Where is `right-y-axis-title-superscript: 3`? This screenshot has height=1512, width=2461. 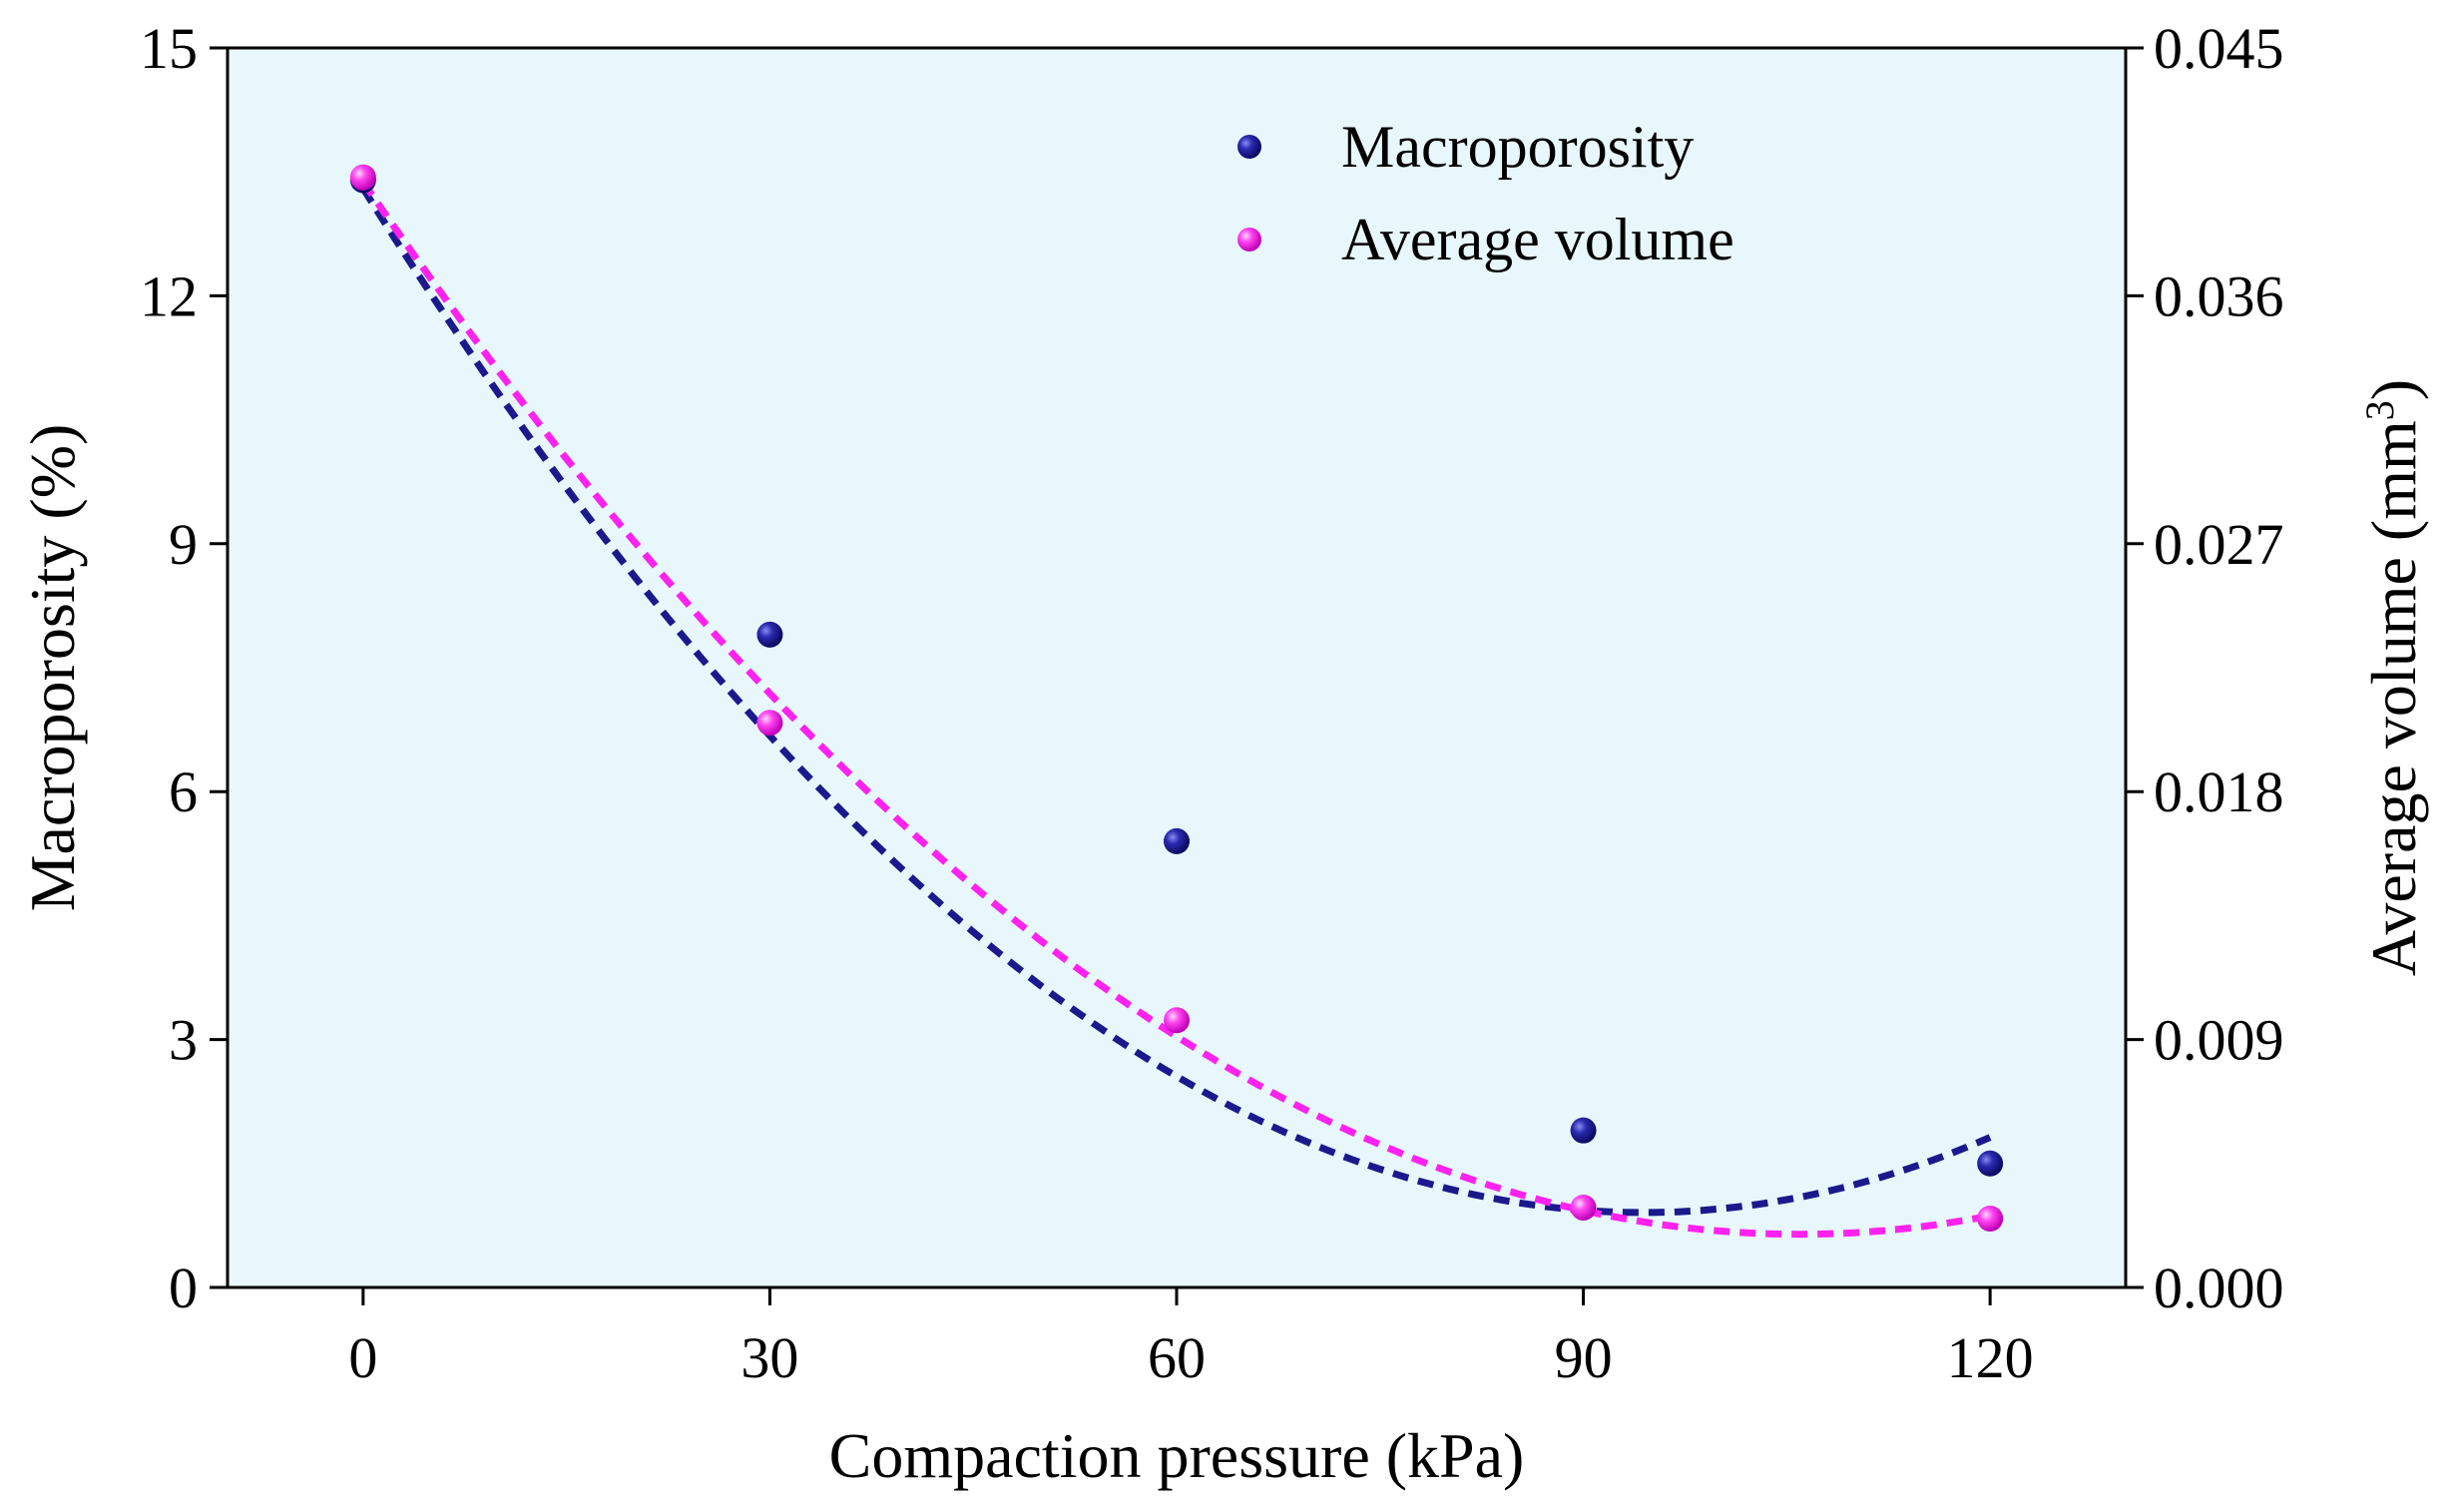
right-y-axis-title-superscript: 3 is located at coordinates (2379, 410).